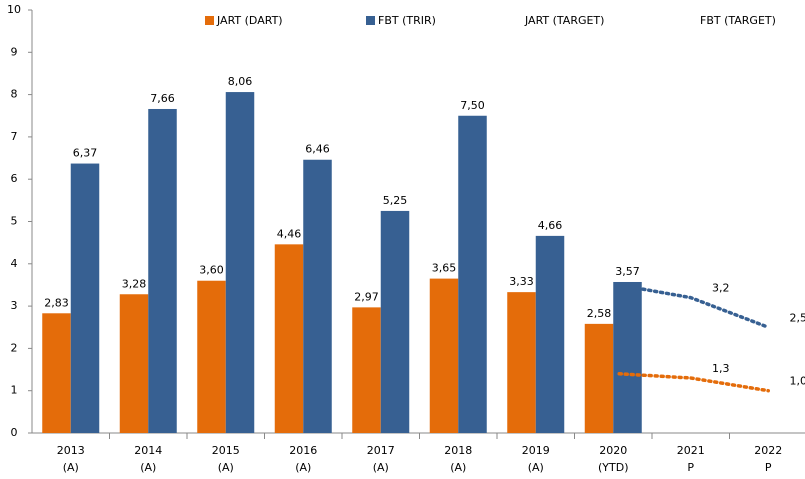 The width and height of the screenshot is (805, 479). I want to click on x-tick-label: 2016, so click(303, 450).